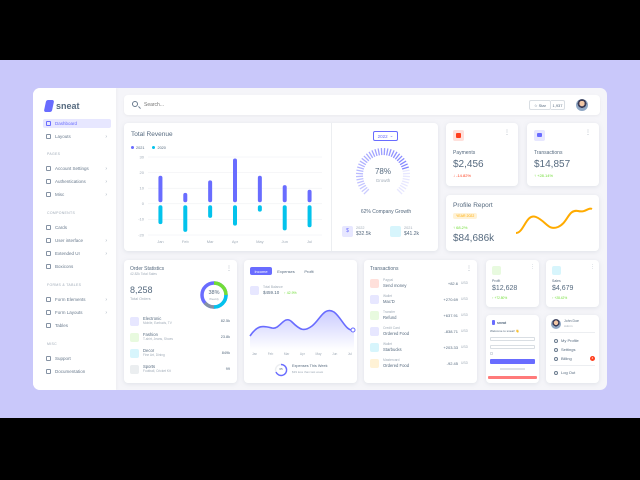 The image size is (640, 480). Describe the element at coordinates (286, 271) in the screenshot. I see `tab-expenses: Expenses` at that location.